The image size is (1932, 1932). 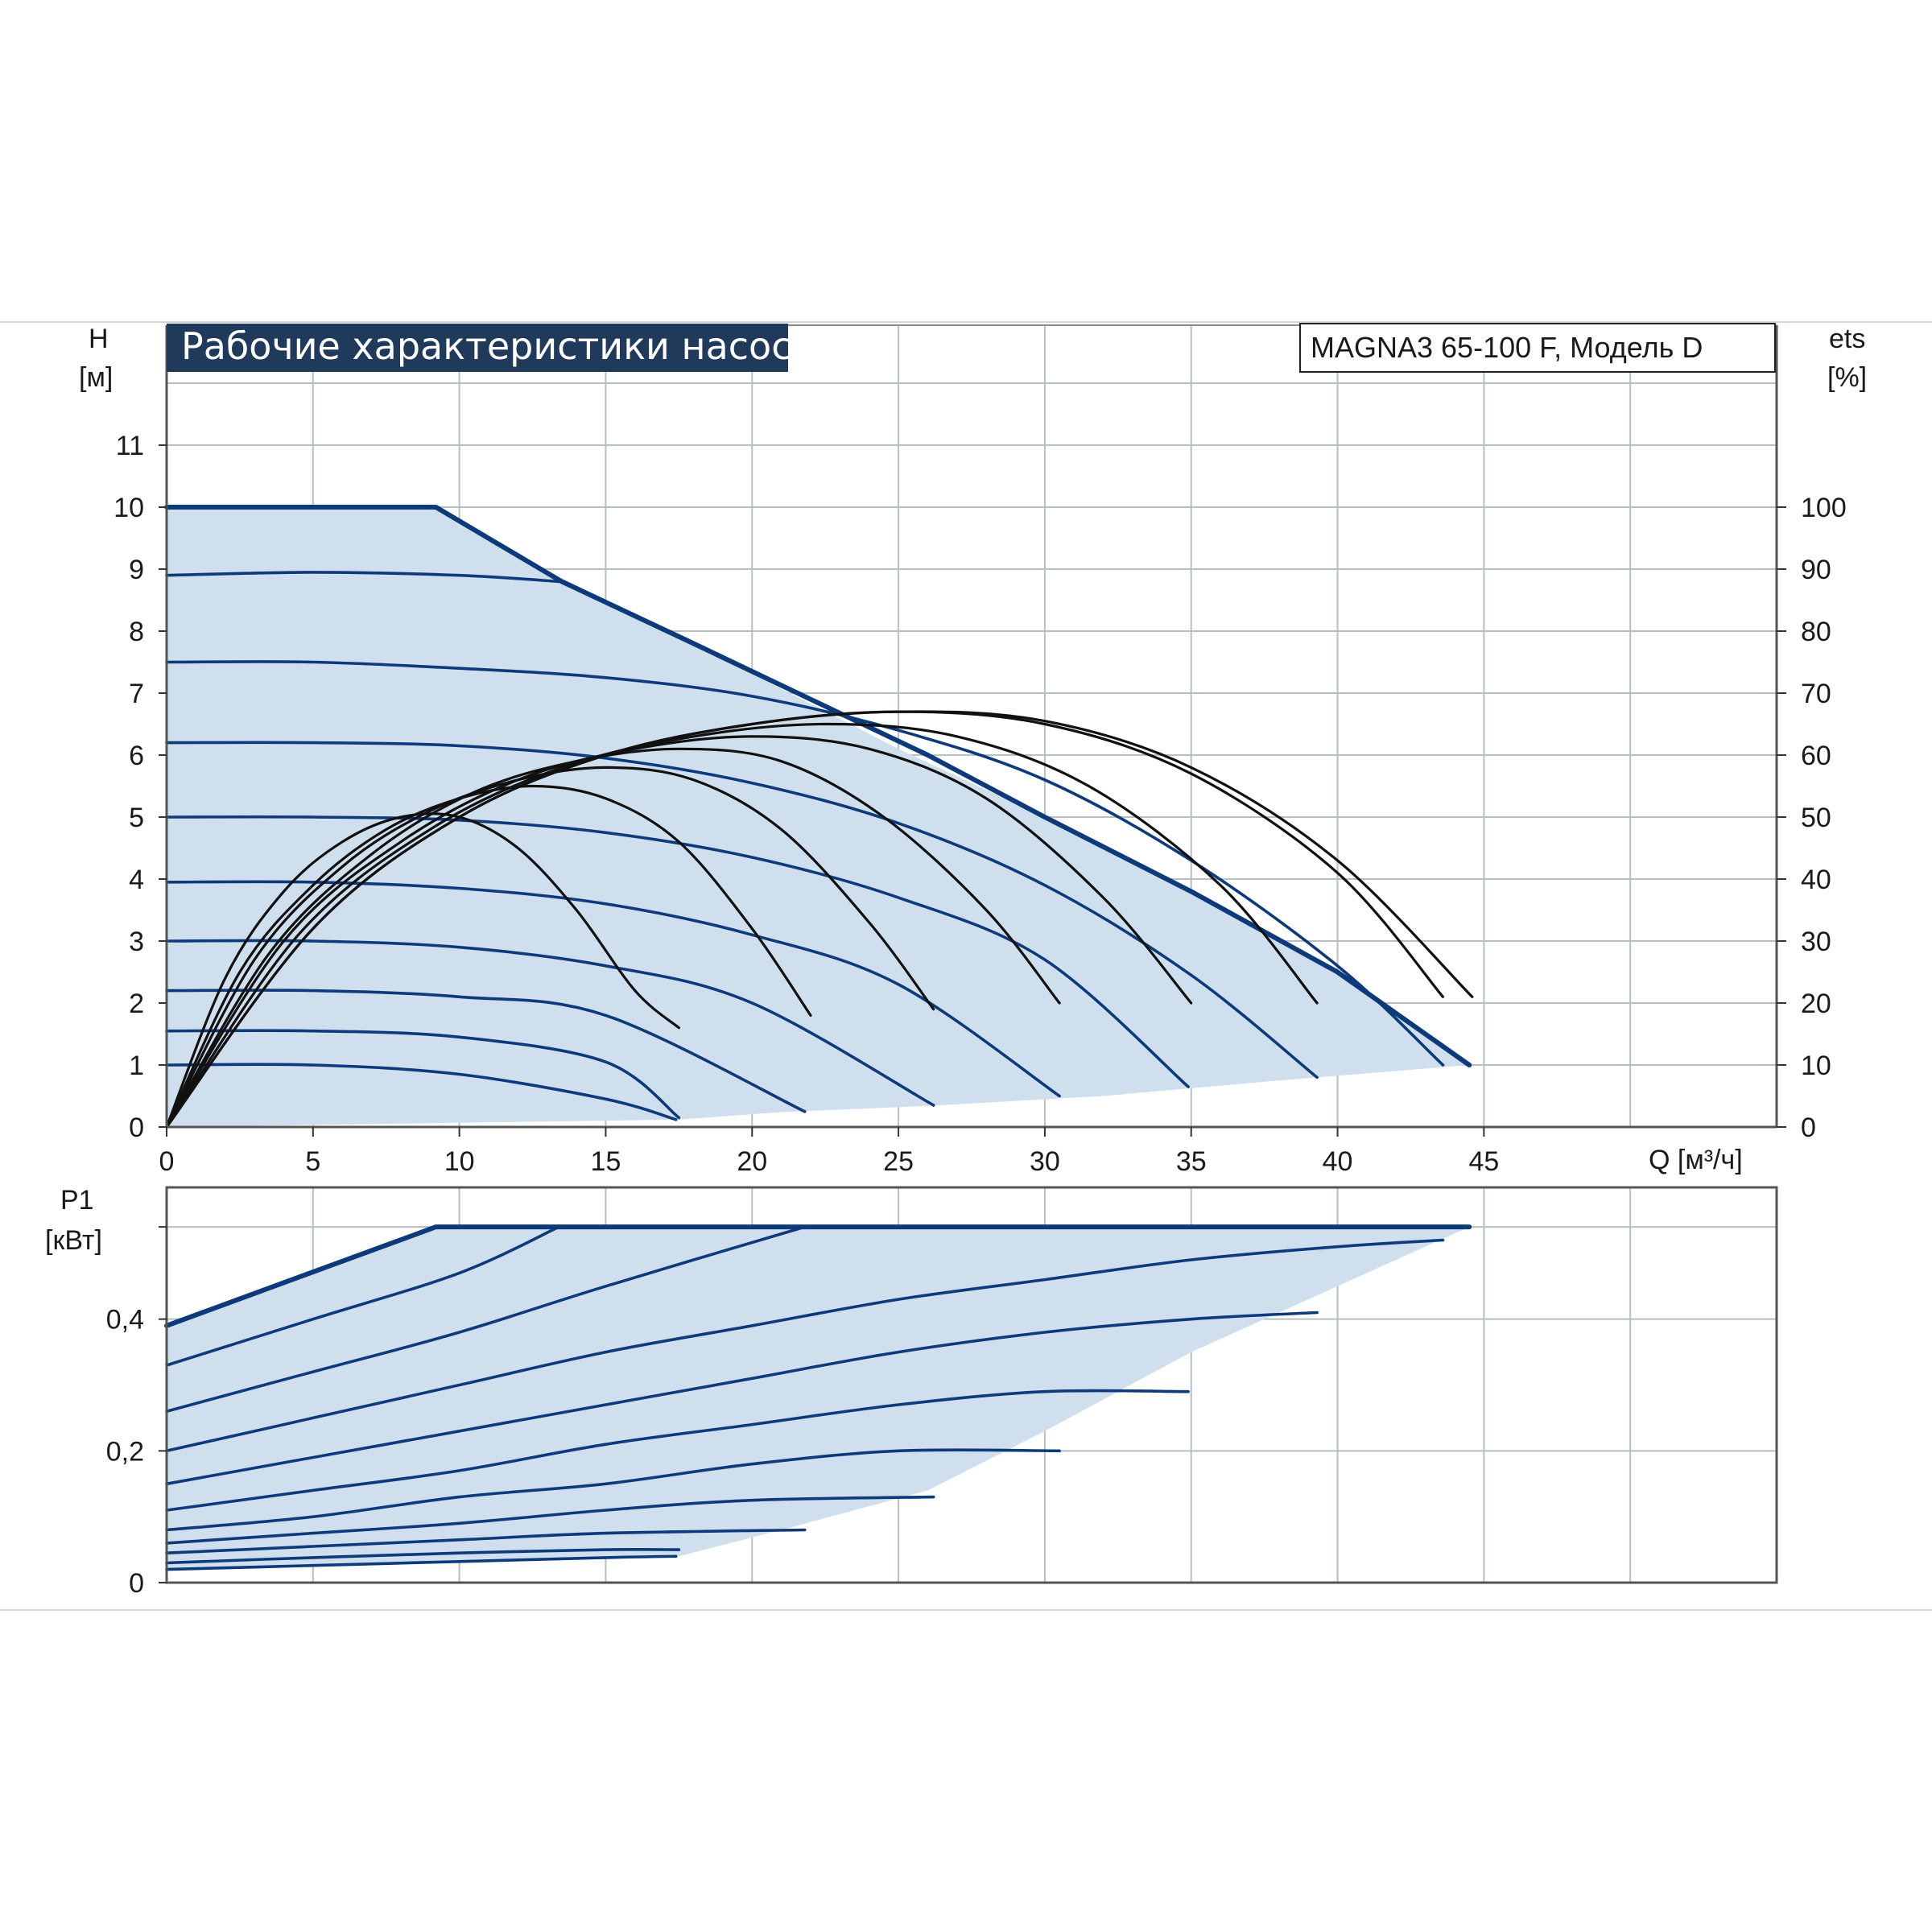 I want to click on max-power-curve, so click(x=818, y=1276).